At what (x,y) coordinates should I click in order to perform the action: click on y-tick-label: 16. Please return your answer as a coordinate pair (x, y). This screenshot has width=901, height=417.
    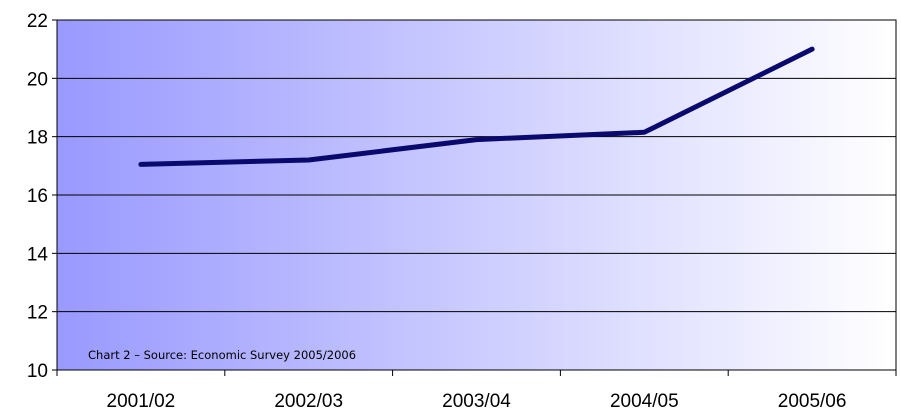
    Looking at the image, I should click on (37, 196).